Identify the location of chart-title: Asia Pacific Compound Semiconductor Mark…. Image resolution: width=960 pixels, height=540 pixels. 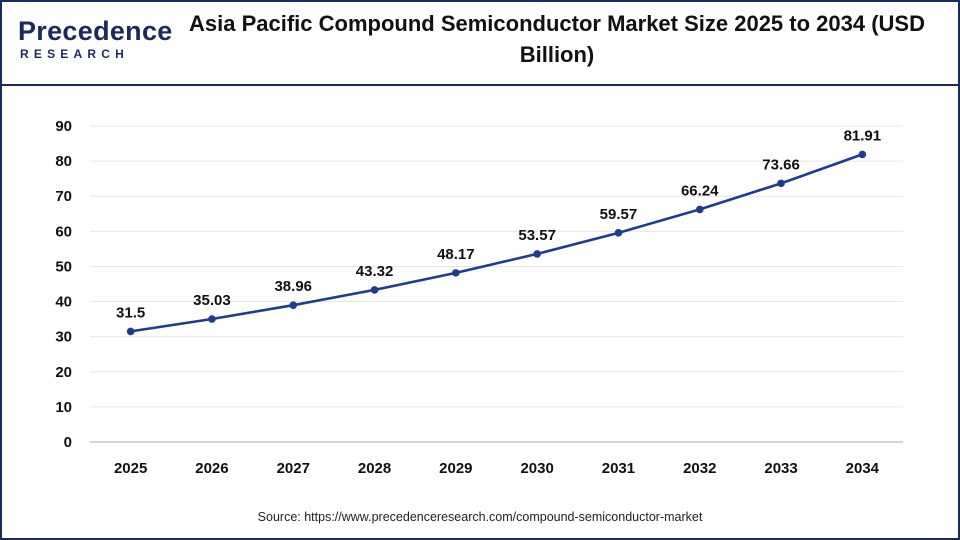
(557, 39).